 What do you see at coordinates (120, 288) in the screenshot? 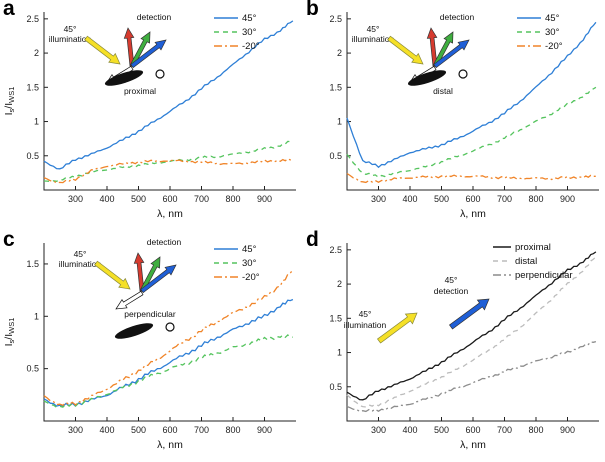
I see `inset-diagram-c: 45°illumination detection perpendicular` at bounding box center [120, 288].